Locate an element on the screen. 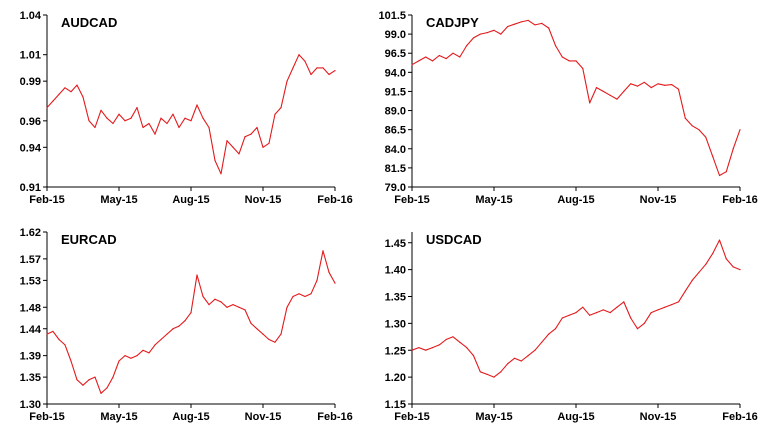  x-tick-label: Feb-16 is located at coordinates (334, 417).